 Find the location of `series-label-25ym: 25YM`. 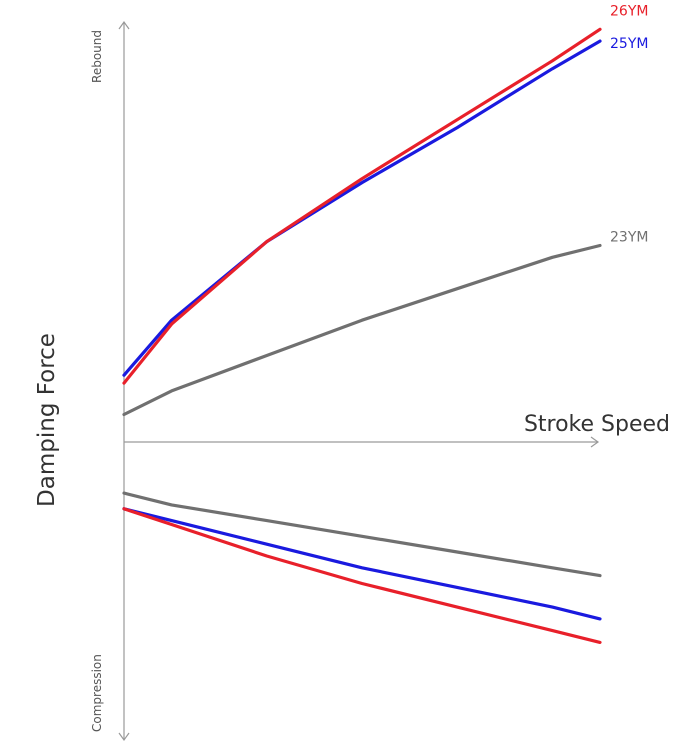

series-label-25ym: 25YM is located at coordinates (629, 44).